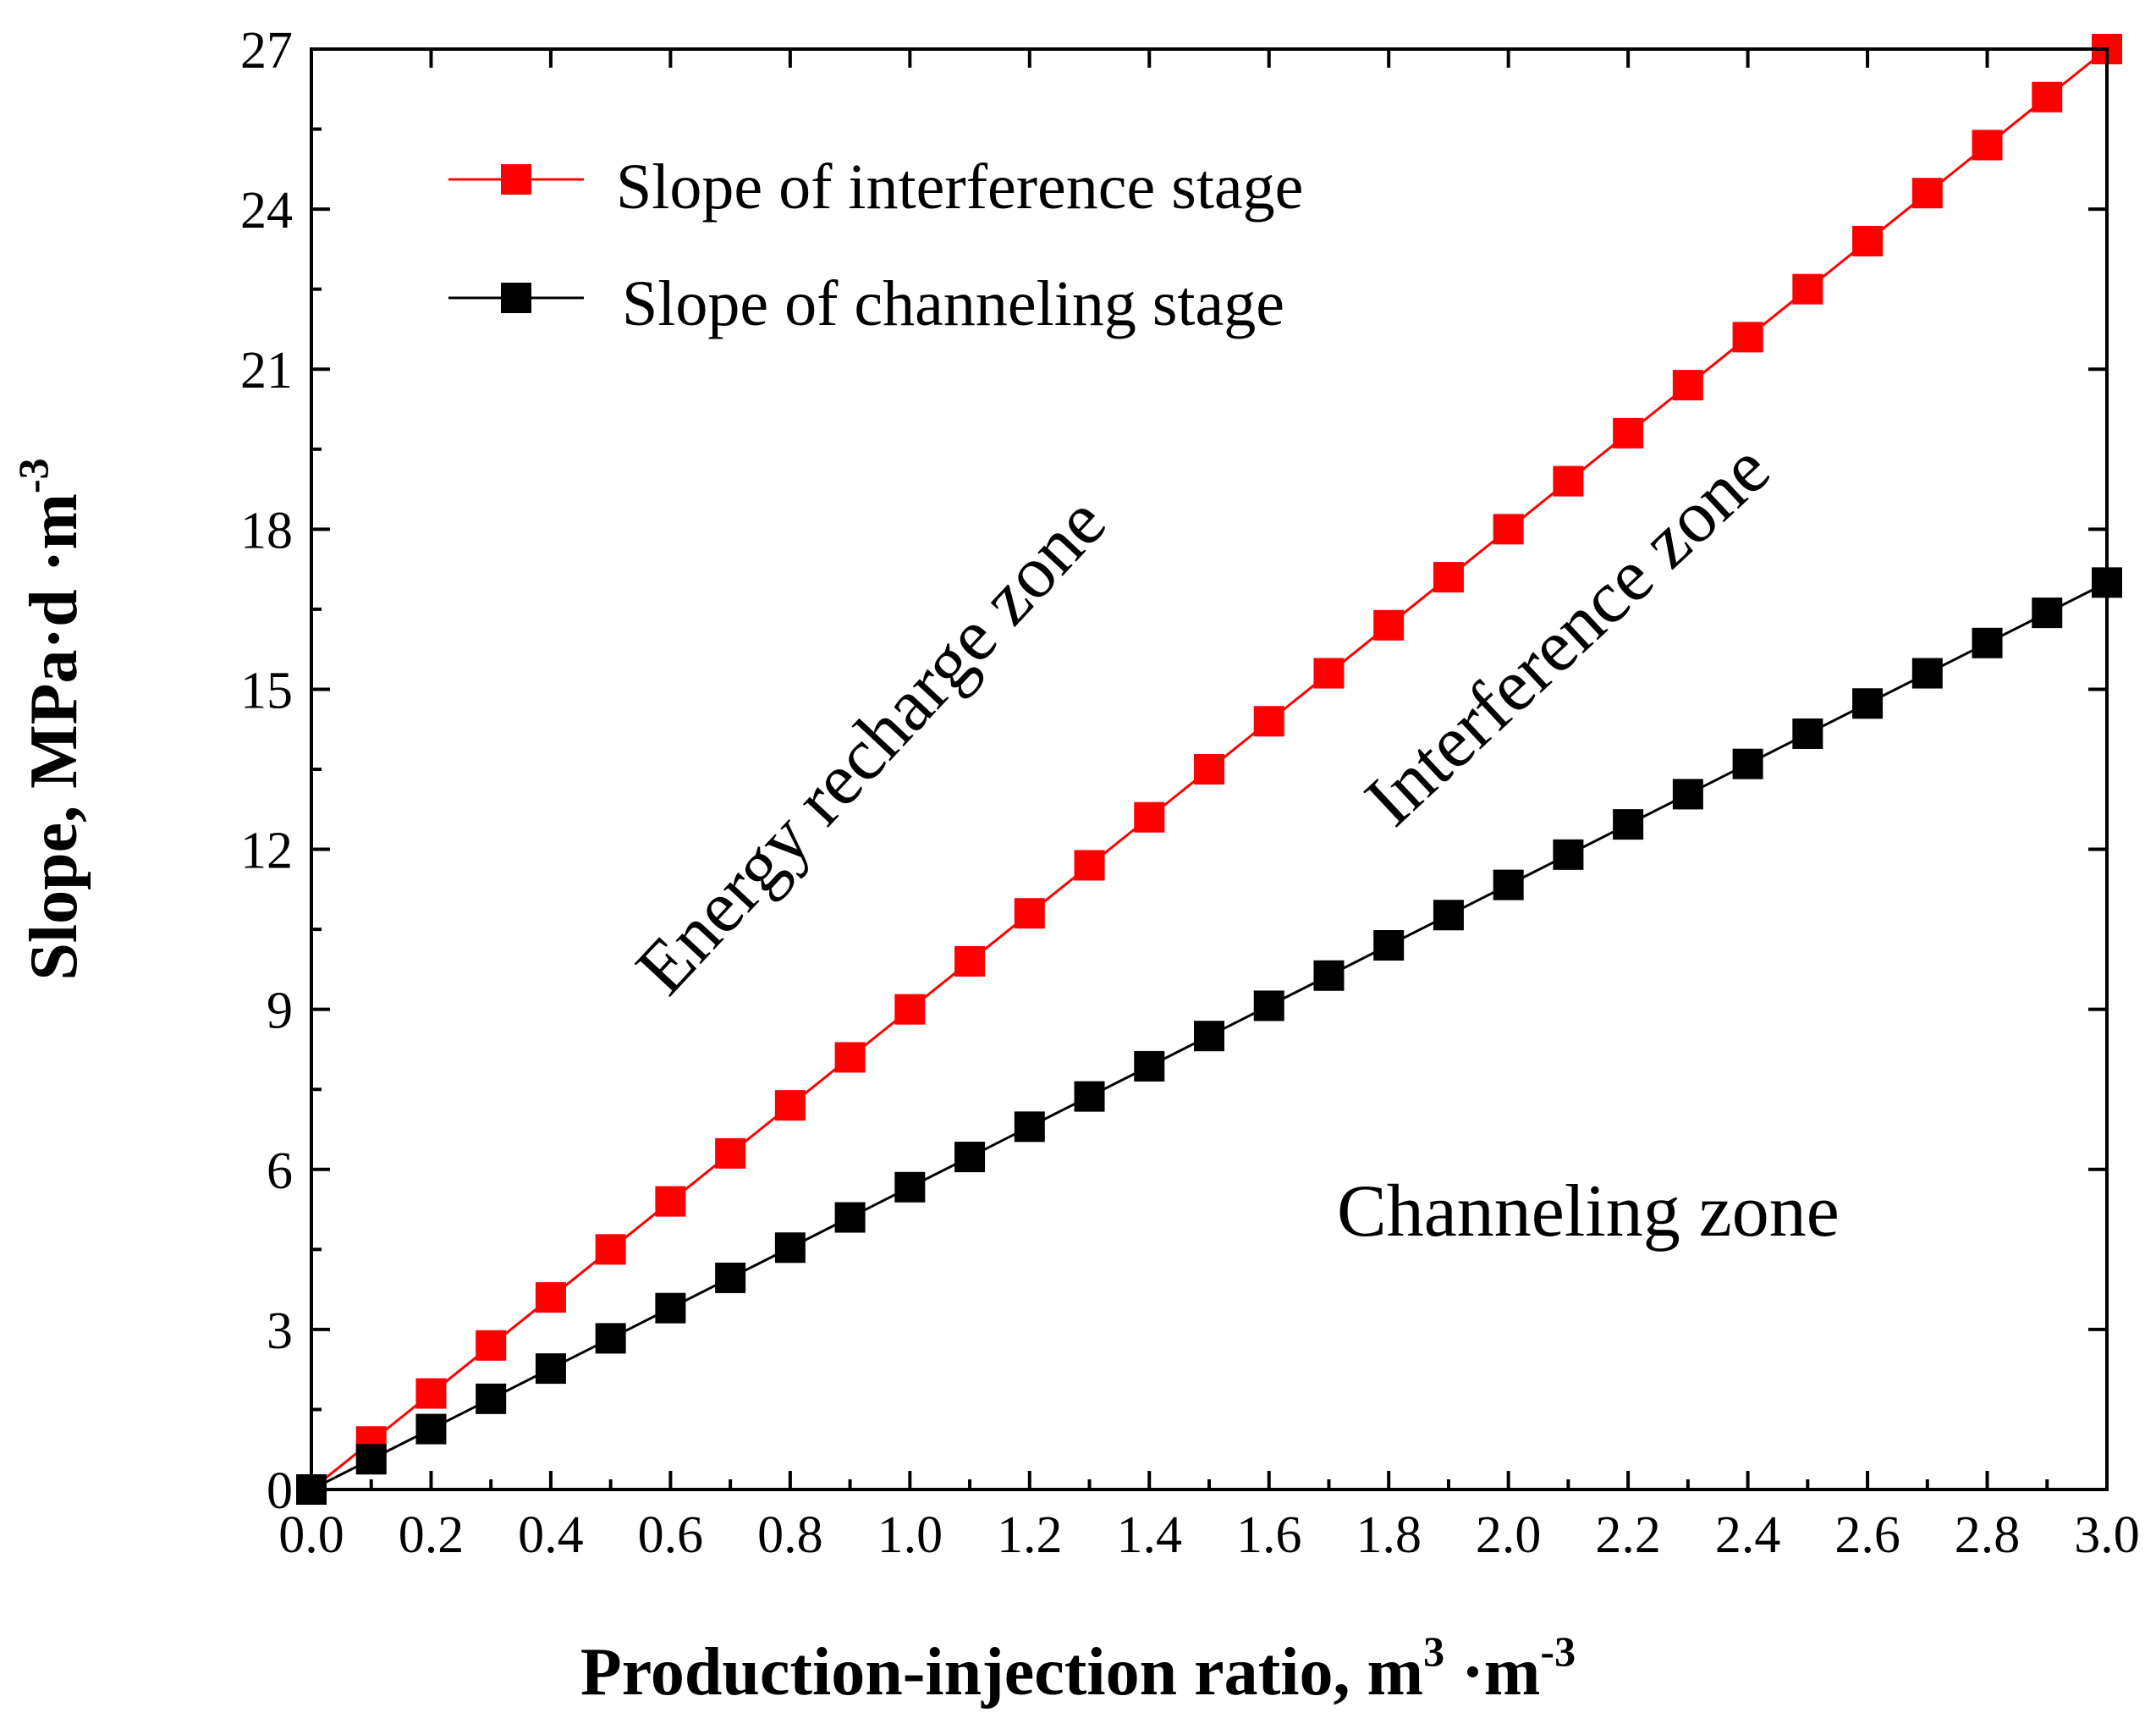  What do you see at coordinates (33, 475) in the screenshot?
I see `y-axis-title-sup: -3` at bounding box center [33, 475].